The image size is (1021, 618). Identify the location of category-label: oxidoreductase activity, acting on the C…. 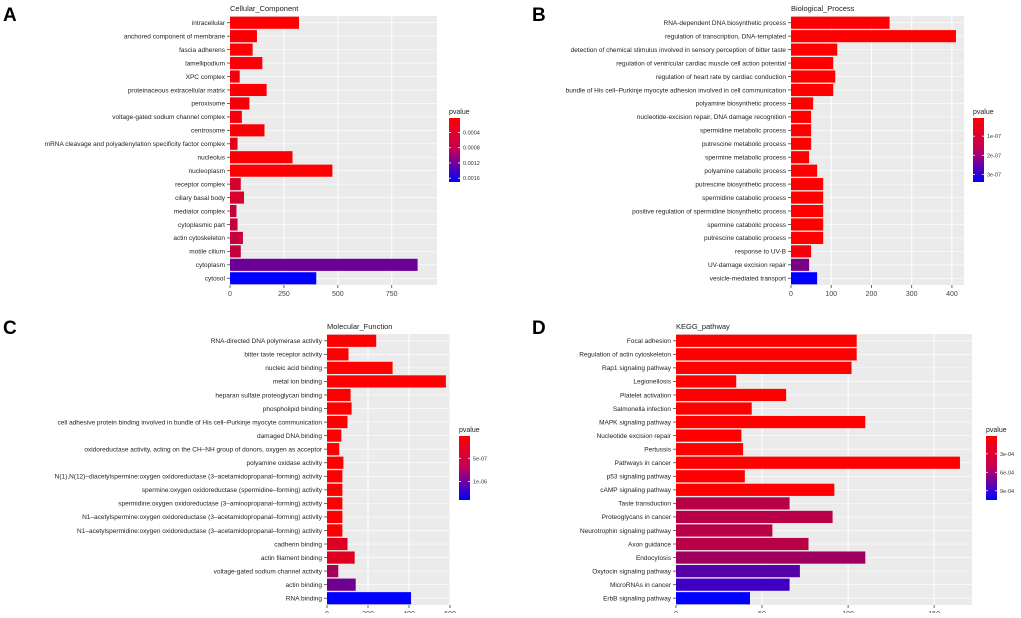
(203, 449).